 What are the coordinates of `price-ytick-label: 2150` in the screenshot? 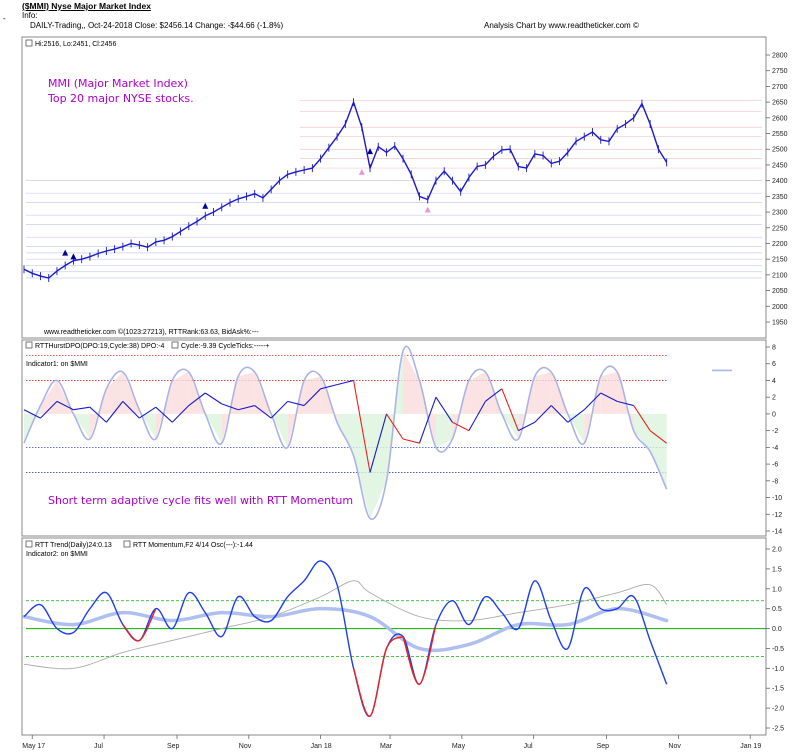 It's located at (780, 260).